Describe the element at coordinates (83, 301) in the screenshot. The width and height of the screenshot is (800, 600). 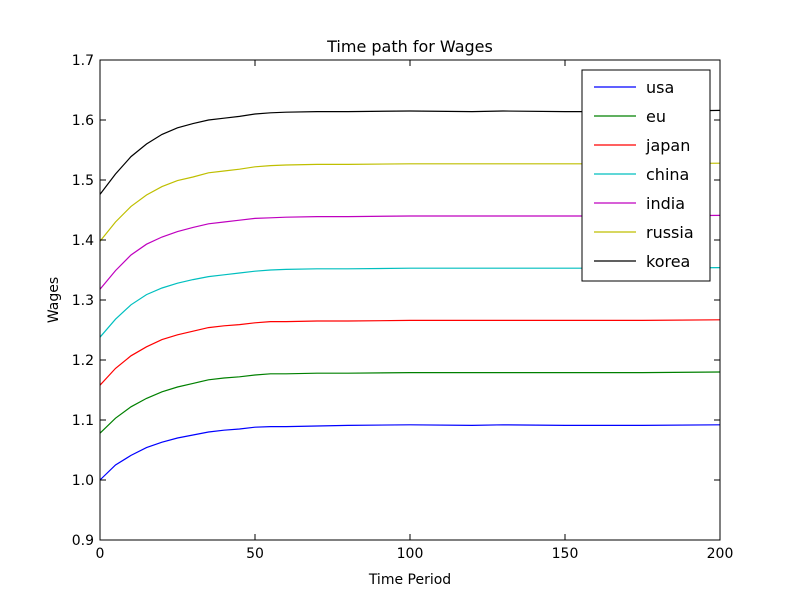
I see `y-tick-label: 1.3` at that location.